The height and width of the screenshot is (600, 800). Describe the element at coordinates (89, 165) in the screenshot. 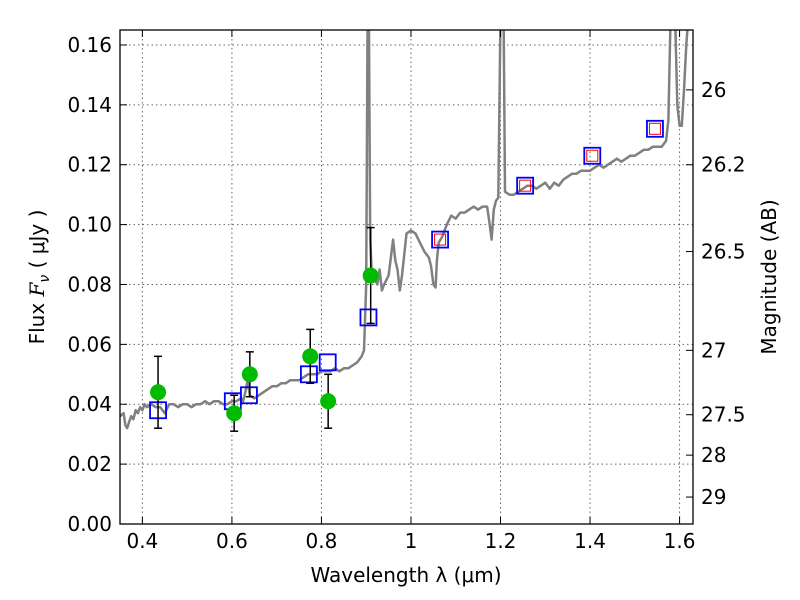

I see `y-tick-label: 0.12` at that location.